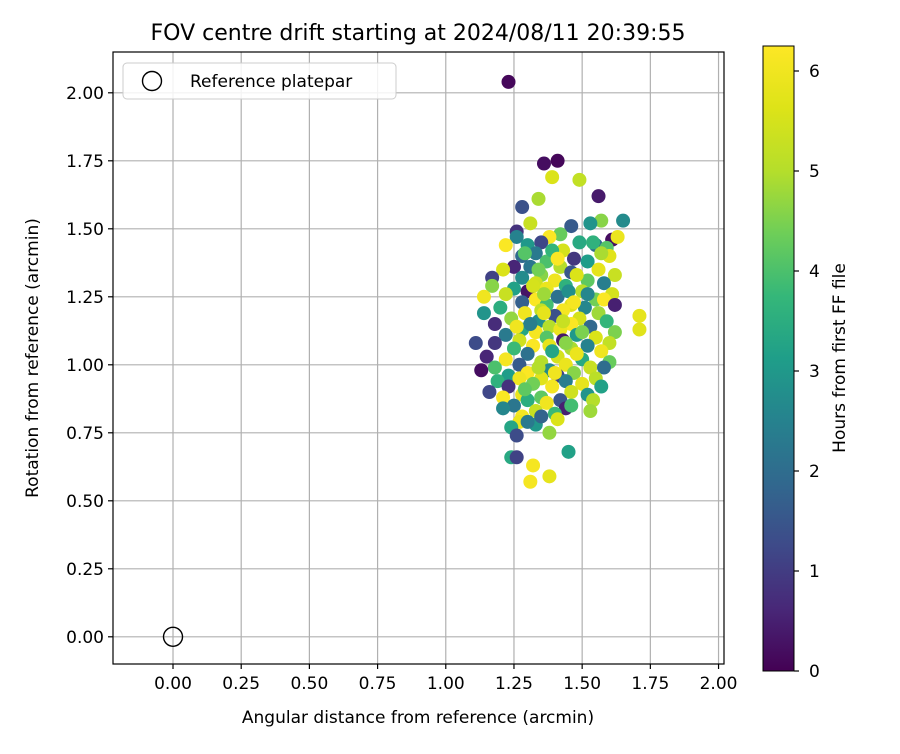 This screenshot has height=754, width=900. What do you see at coordinates (85, 94) in the screenshot?
I see `y-tick-label: 2.00` at bounding box center [85, 94].